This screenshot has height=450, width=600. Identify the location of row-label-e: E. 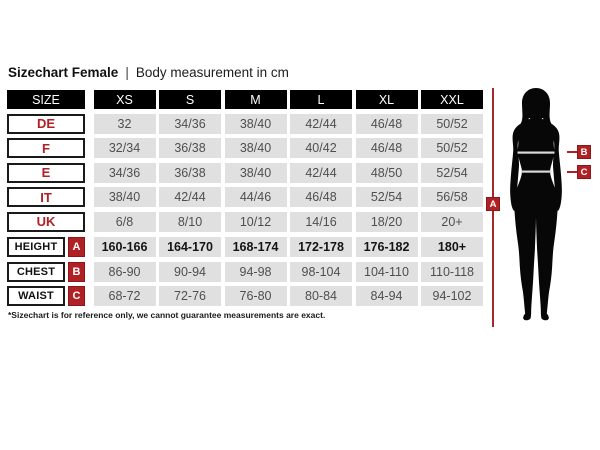
(46, 172).